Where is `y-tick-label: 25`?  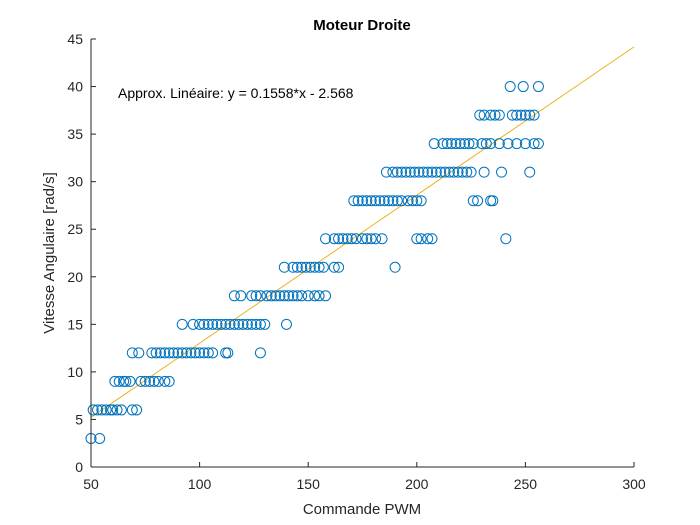
y-tick-label: 25 is located at coordinates (75, 229).